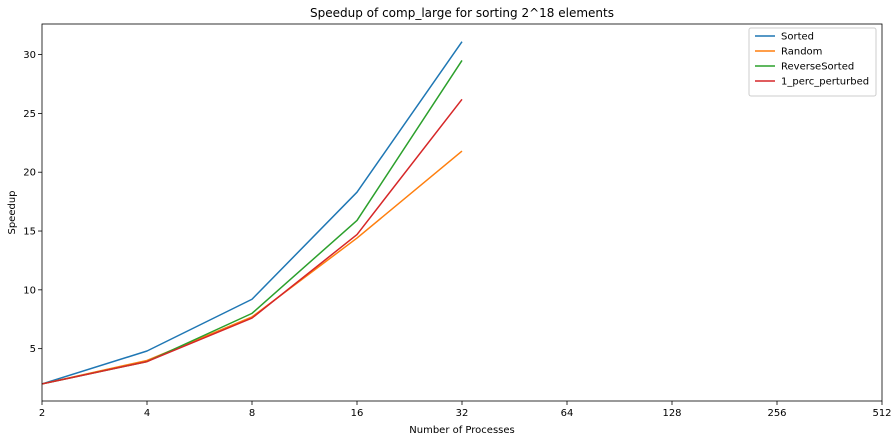 Image resolution: width=894 pixels, height=441 pixels. Describe the element at coordinates (42, 413) in the screenshot. I see `x-tick-label: 2` at that location.